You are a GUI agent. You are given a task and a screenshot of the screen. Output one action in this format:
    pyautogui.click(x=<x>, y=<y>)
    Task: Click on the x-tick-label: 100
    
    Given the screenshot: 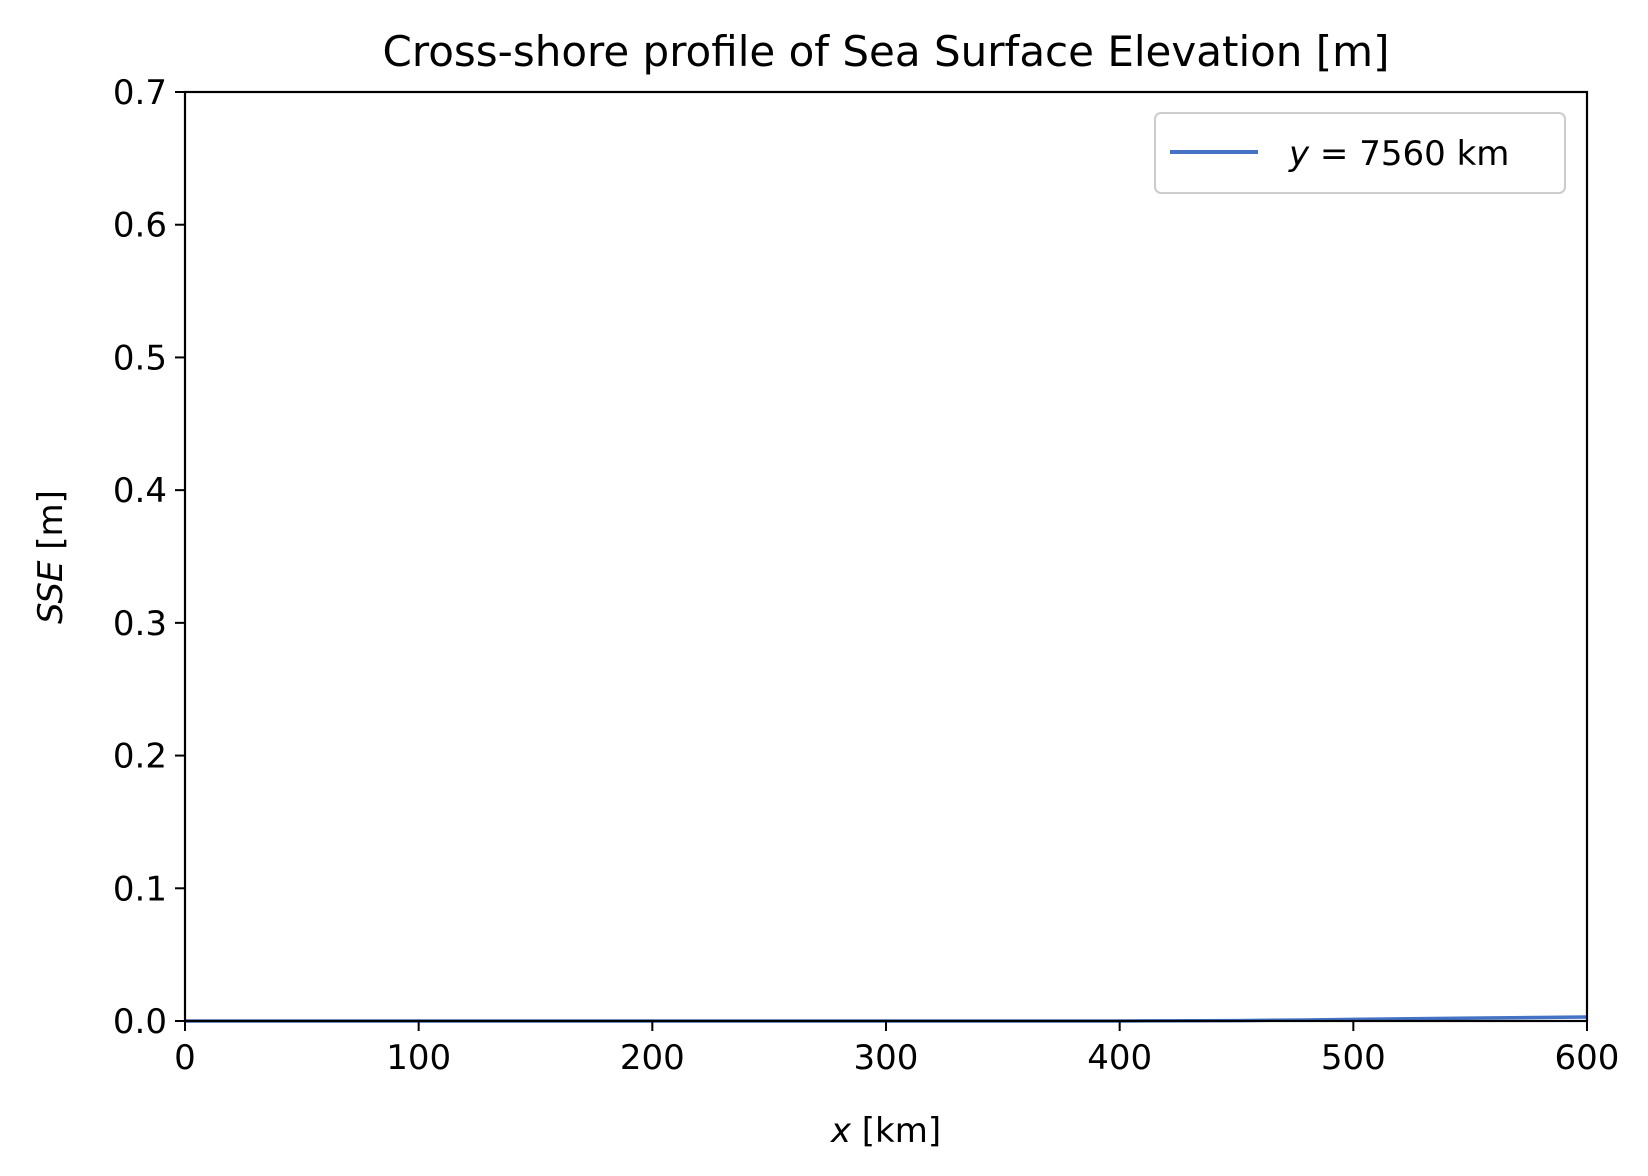 What is the action you would take?
    pyautogui.click(x=418, y=1058)
    